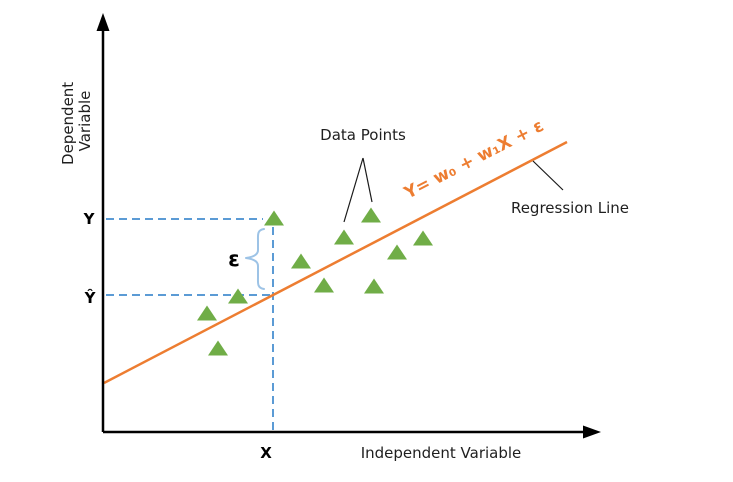 The height and width of the screenshot is (482, 733). Describe the element at coordinates (85, 121) in the screenshot. I see `y-axis-title-line2: Variable` at that location.